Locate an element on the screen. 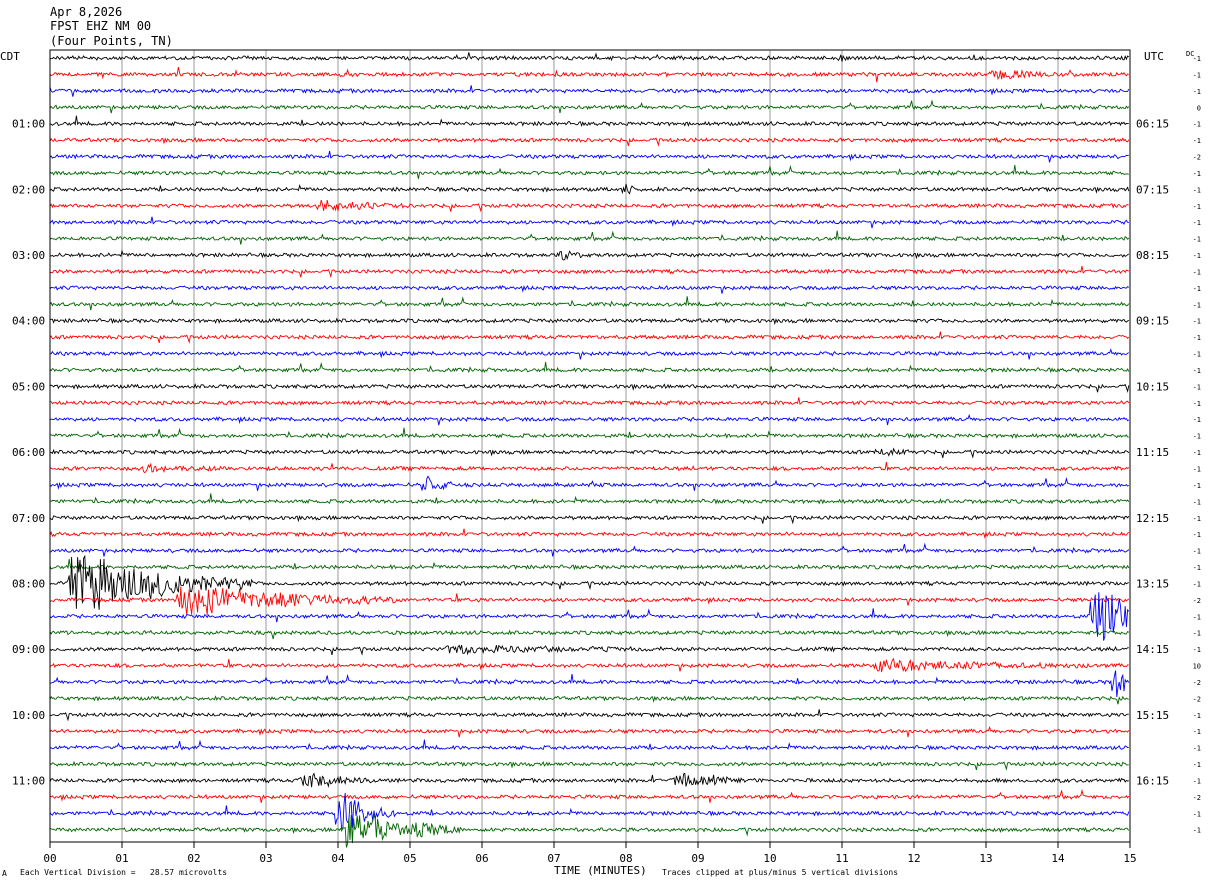  footer-mark: A is located at coordinates (4, 873).